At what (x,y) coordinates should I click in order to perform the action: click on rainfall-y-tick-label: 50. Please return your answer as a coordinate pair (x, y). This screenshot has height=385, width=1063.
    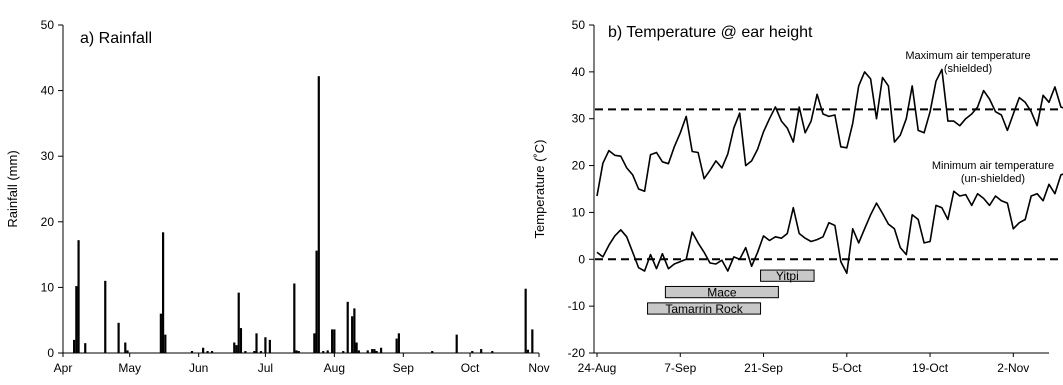
    Looking at the image, I should click on (48, 25).